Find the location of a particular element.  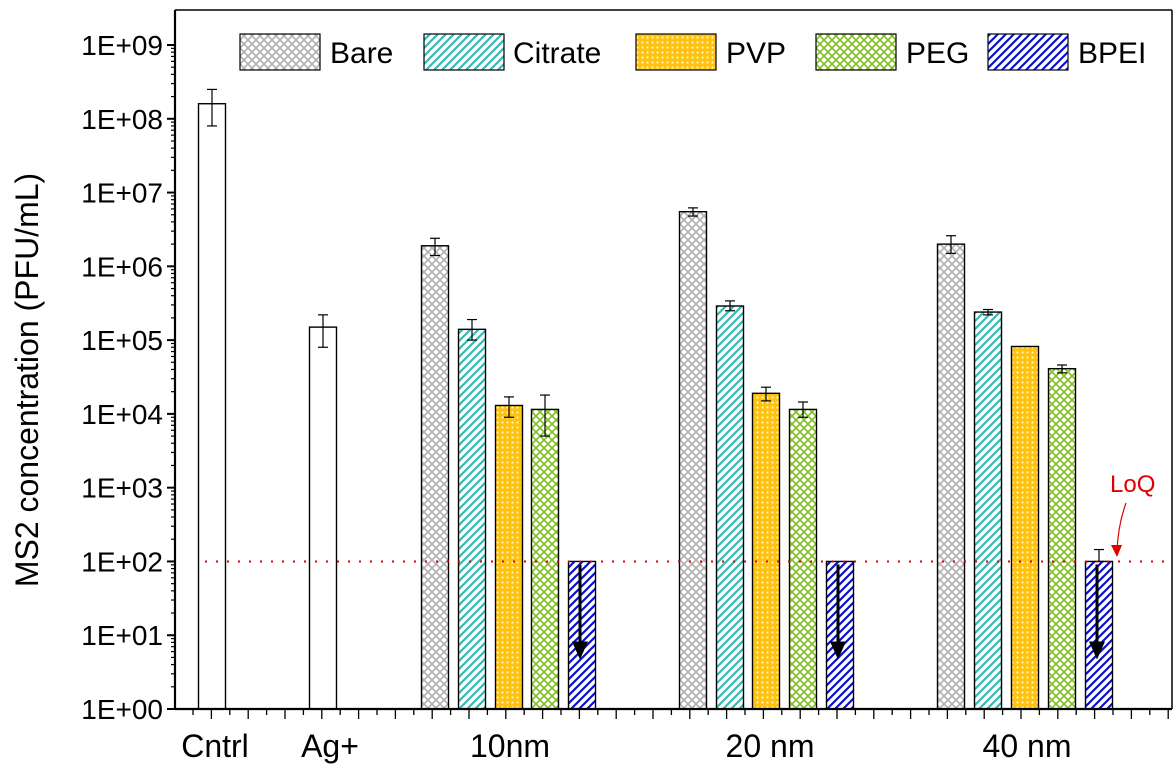

error-bar-20-nm-peg is located at coordinates (803, 409).